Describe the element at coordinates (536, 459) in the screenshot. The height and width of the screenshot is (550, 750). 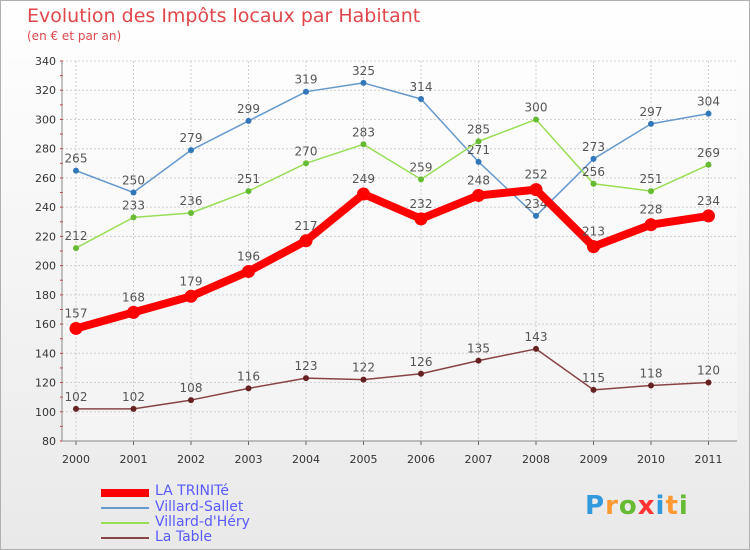
I see `x-tick-label: 2008` at that location.